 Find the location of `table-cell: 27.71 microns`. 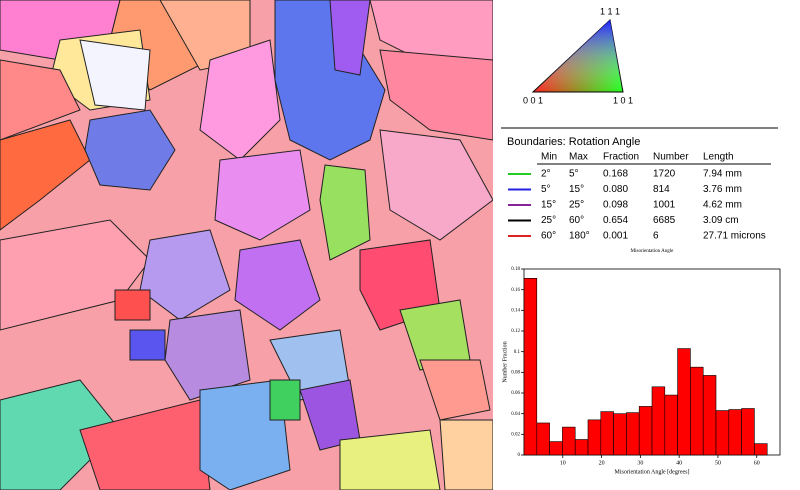

table-cell: 27.71 microns is located at coordinates (734, 236).